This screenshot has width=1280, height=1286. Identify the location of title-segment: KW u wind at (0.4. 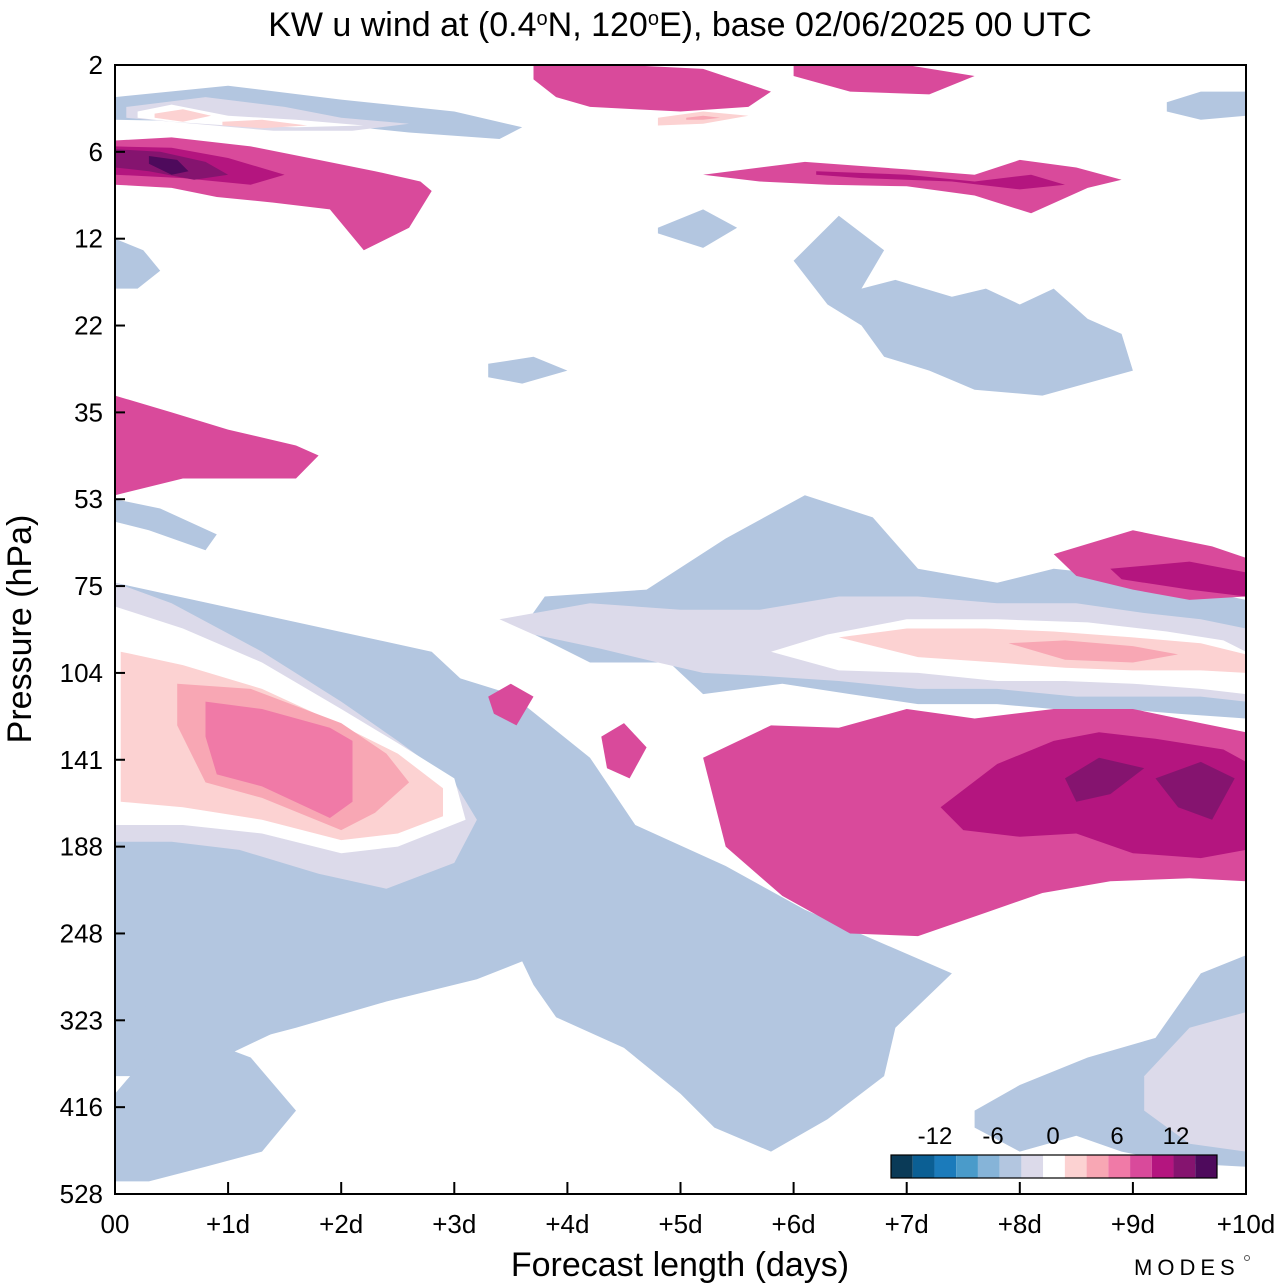
(402, 25).